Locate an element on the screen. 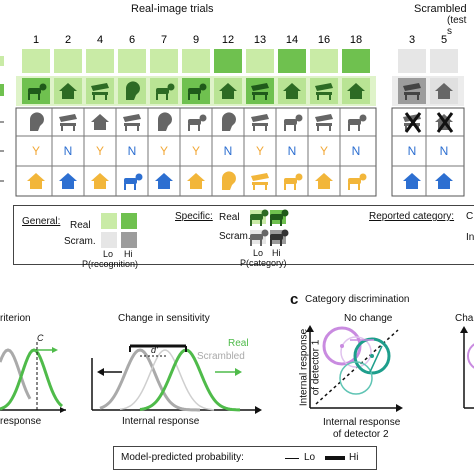 The width and height of the screenshot is (474, 474). panel-c-xlabel-2: of detector 2 is located at coordinates (361, 434).